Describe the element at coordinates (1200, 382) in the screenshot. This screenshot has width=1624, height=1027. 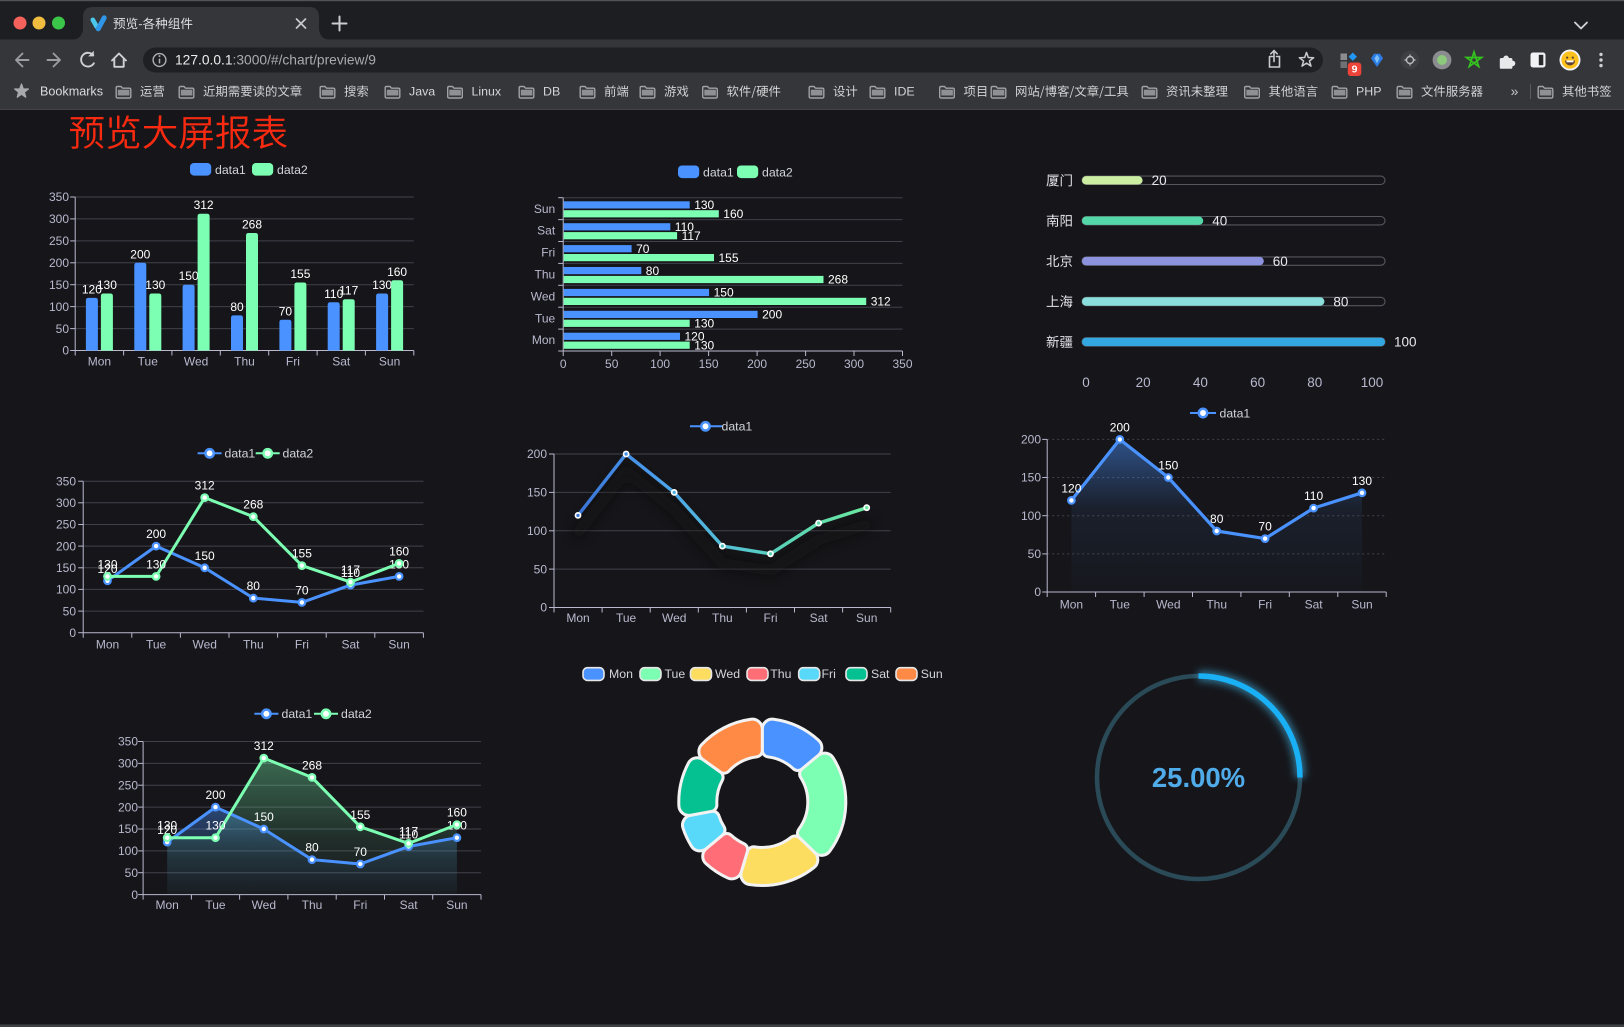
I see `svg-text: 40` at that location.